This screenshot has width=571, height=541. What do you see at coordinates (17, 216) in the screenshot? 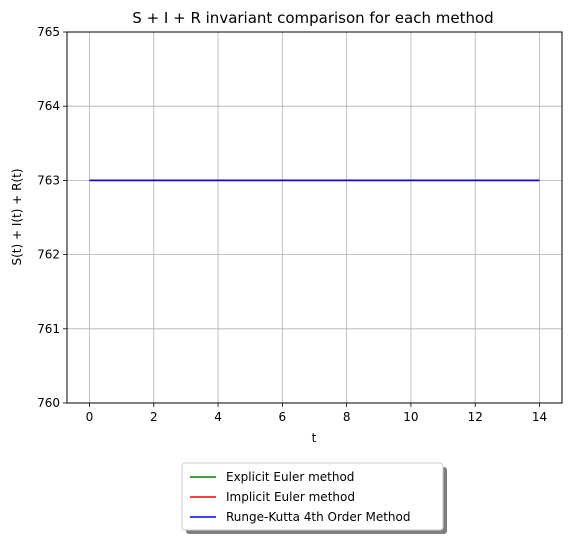
I see `y-axis-label: S(t) + I(t) + R(t)` at bounding box center [17, 216].